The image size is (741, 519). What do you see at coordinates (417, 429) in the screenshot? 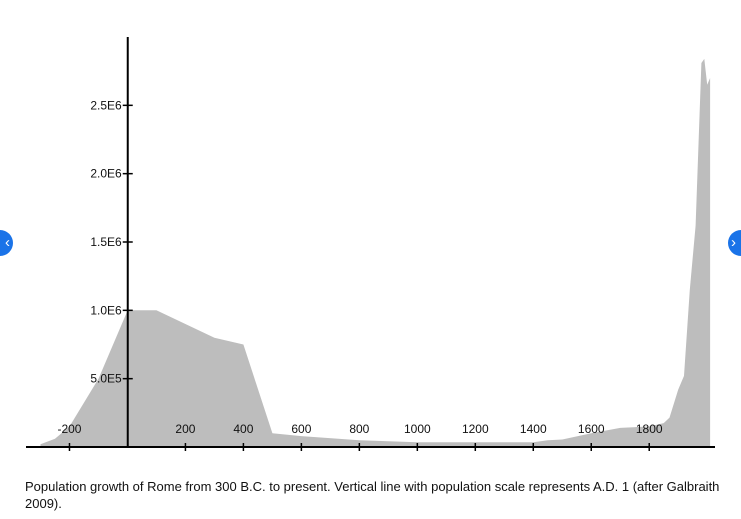
I see `x-tick-label: 1000` at bounding box center [417, 429].